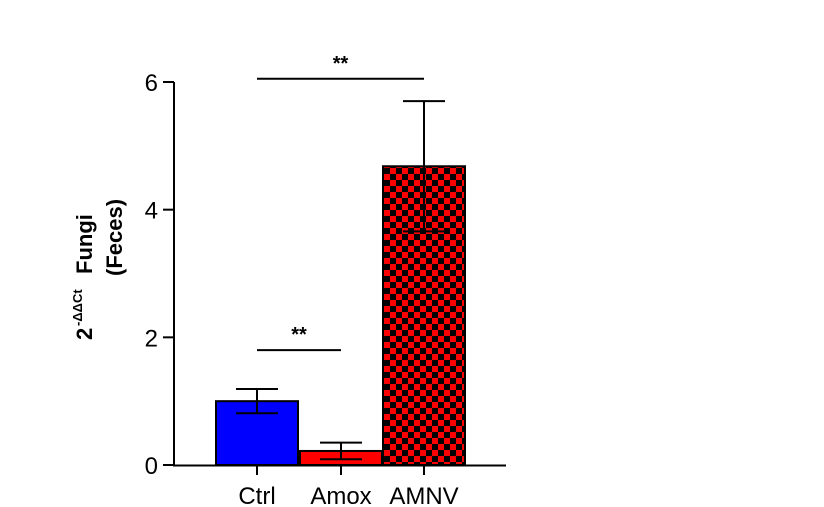  I want to click on x-tick-label-ctrl: Ctrl, so click(256, 495).